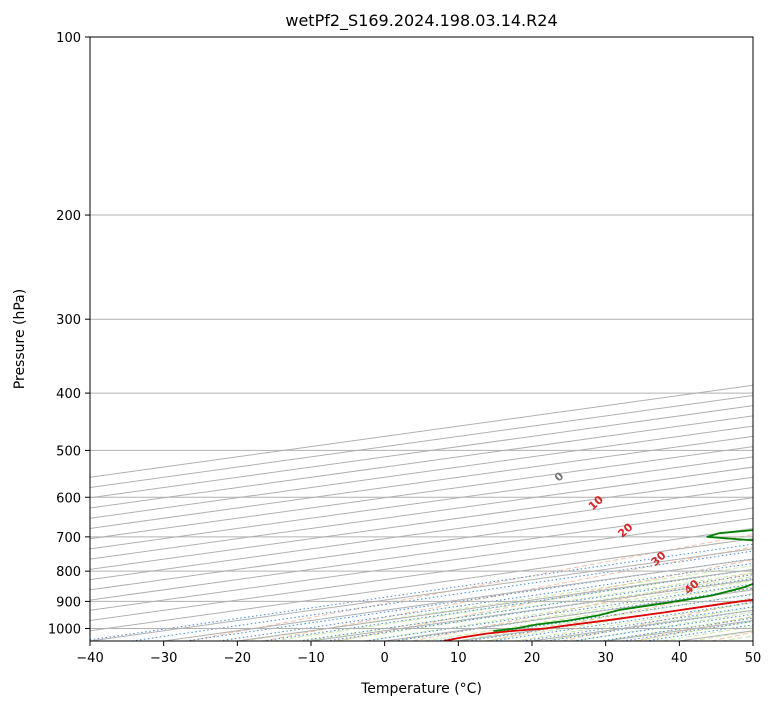 The image size is (775, 708). What do you see at coordinates (89, 658) in the screenshot?
I see `x-tick-label: −40` at bounding box center [89, 658].